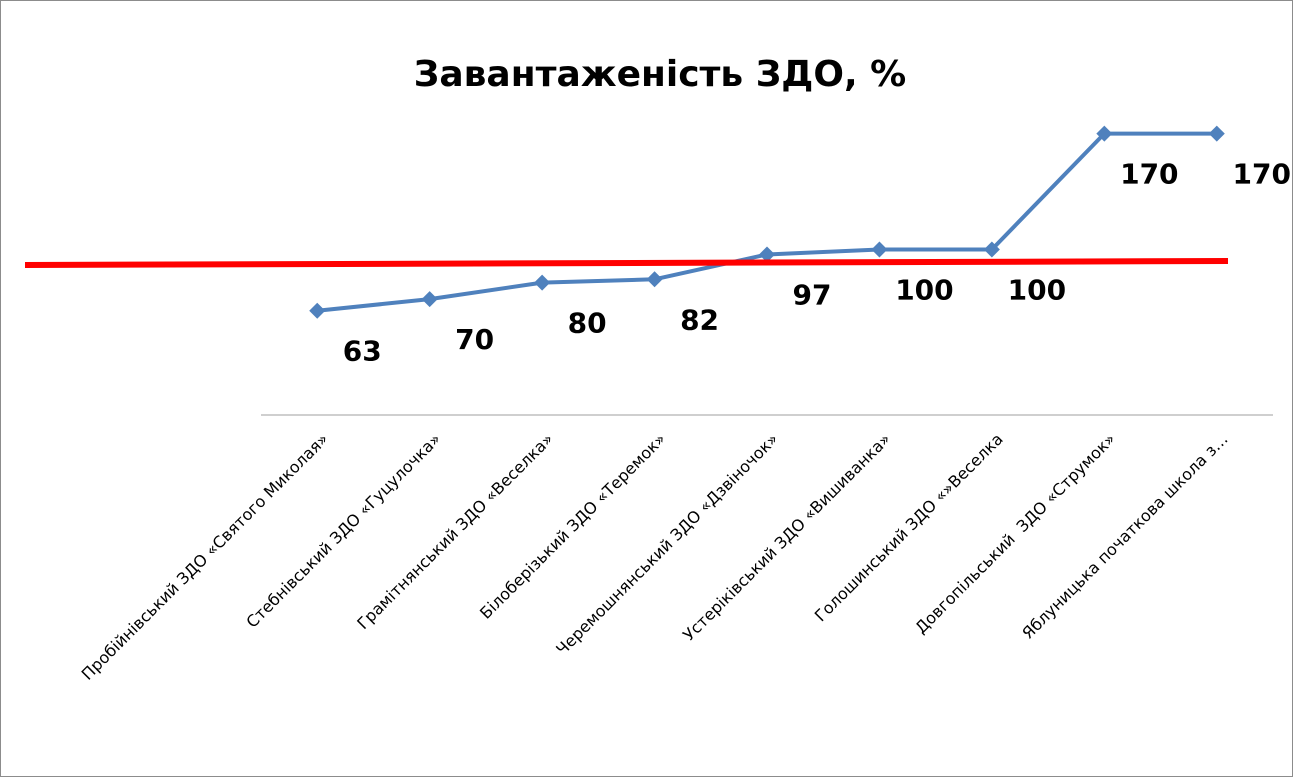  I want to click on data-label: 82, so click(699, 319).